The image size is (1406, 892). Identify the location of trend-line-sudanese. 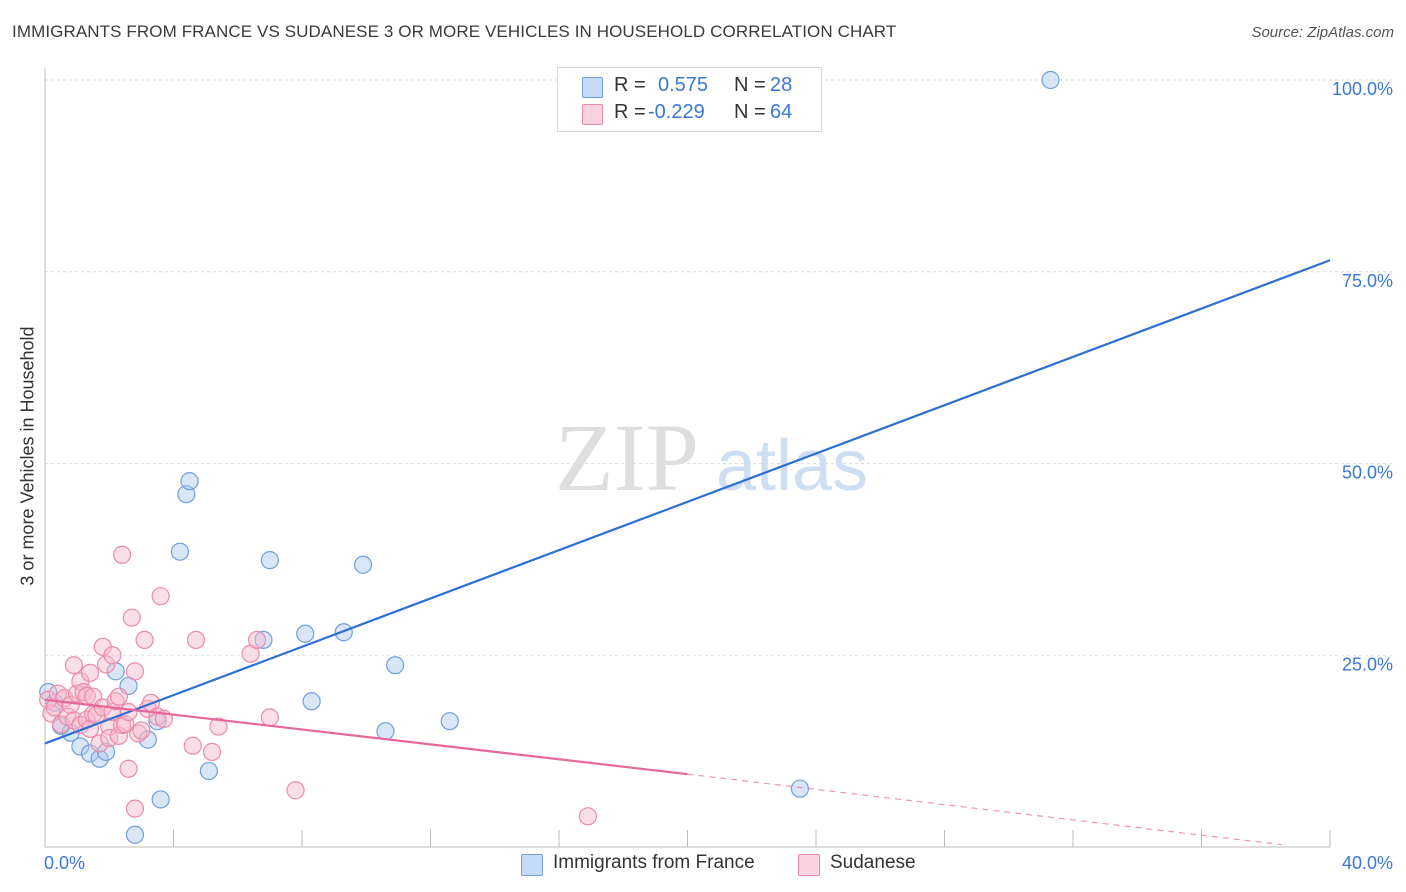
(366, 737).